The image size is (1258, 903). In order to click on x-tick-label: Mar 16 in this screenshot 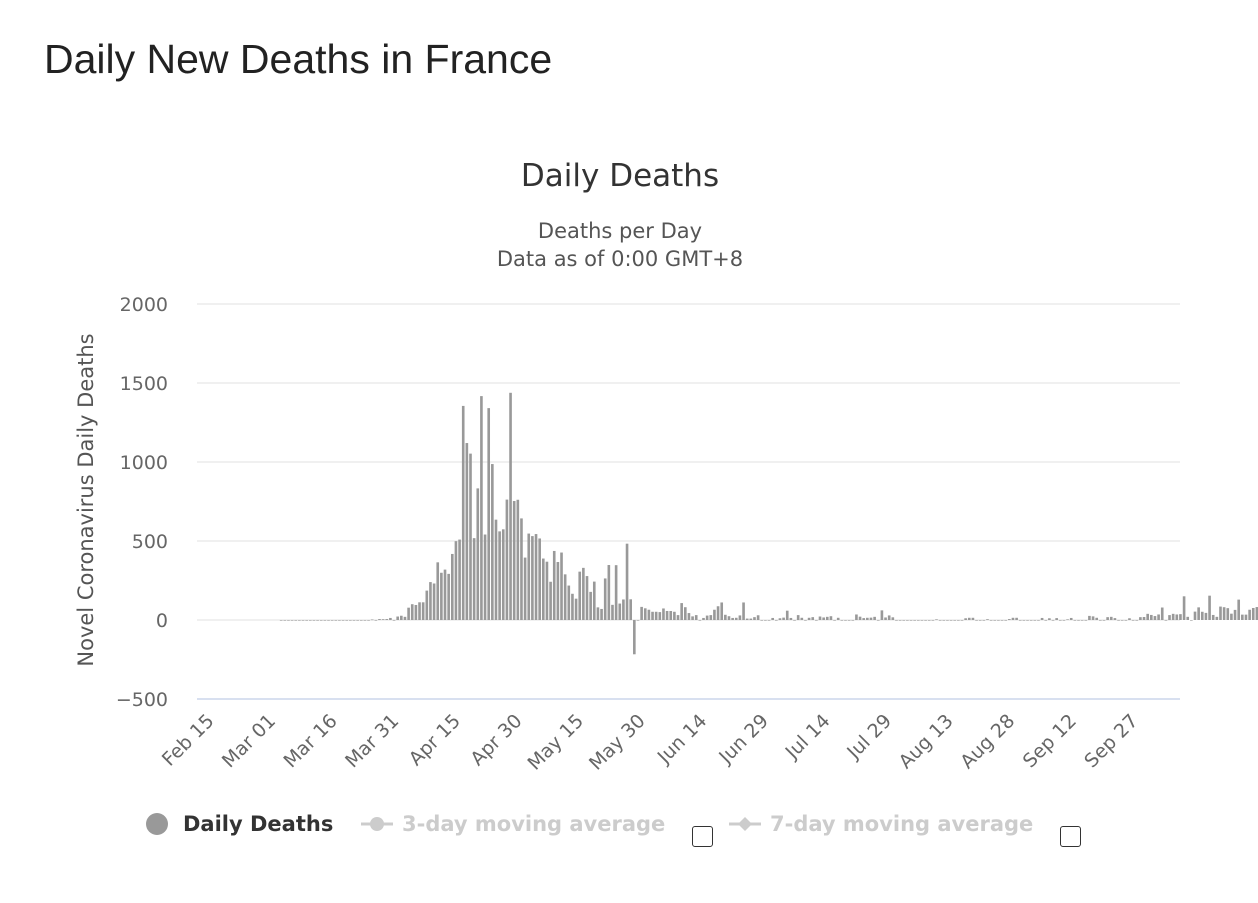, I will do `click(310, 741)`.